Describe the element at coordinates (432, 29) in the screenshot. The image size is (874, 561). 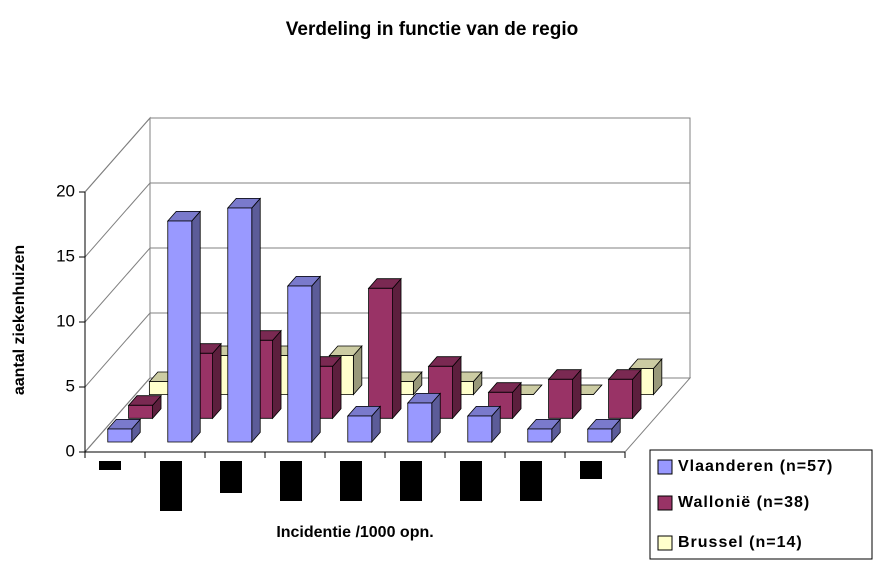
I see `chart-title: Verdeling in functie van de regio` at that location.